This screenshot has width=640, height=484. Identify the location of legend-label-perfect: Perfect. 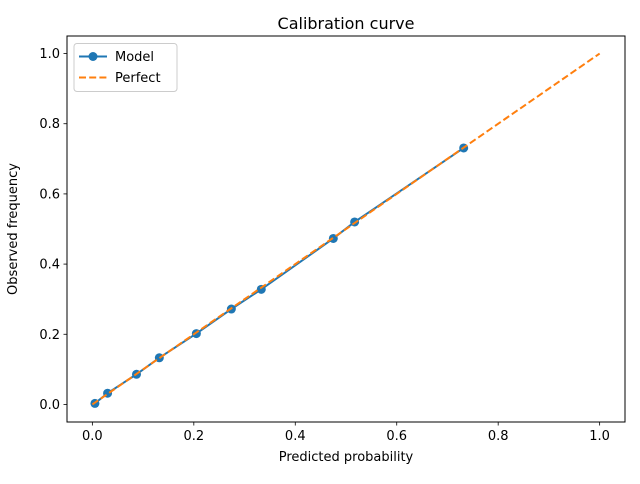
(138, 78).